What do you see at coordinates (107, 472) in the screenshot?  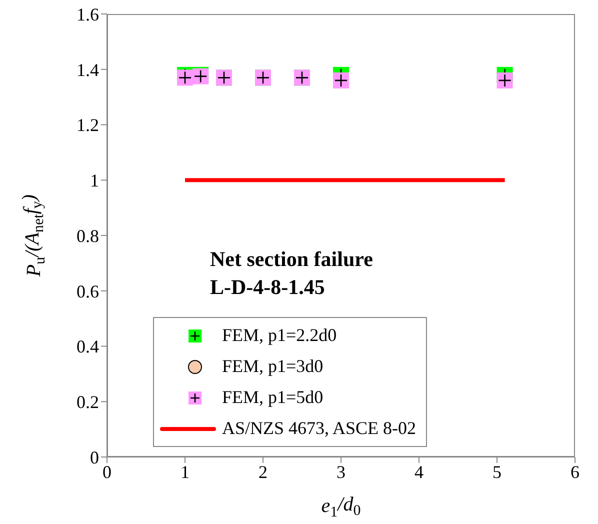 I see `x-tick-label: 0` at bounding box center [107, 472].